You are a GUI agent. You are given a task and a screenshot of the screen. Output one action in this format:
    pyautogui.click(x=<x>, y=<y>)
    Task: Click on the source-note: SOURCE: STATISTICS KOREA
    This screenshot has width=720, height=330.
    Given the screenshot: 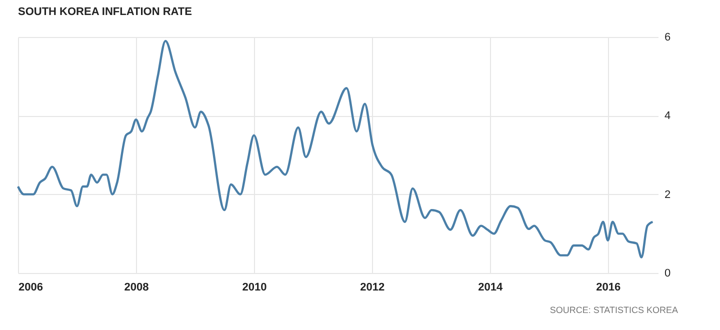 What is the action you would take?
    pyautogui.click(x=614, y=310)
    